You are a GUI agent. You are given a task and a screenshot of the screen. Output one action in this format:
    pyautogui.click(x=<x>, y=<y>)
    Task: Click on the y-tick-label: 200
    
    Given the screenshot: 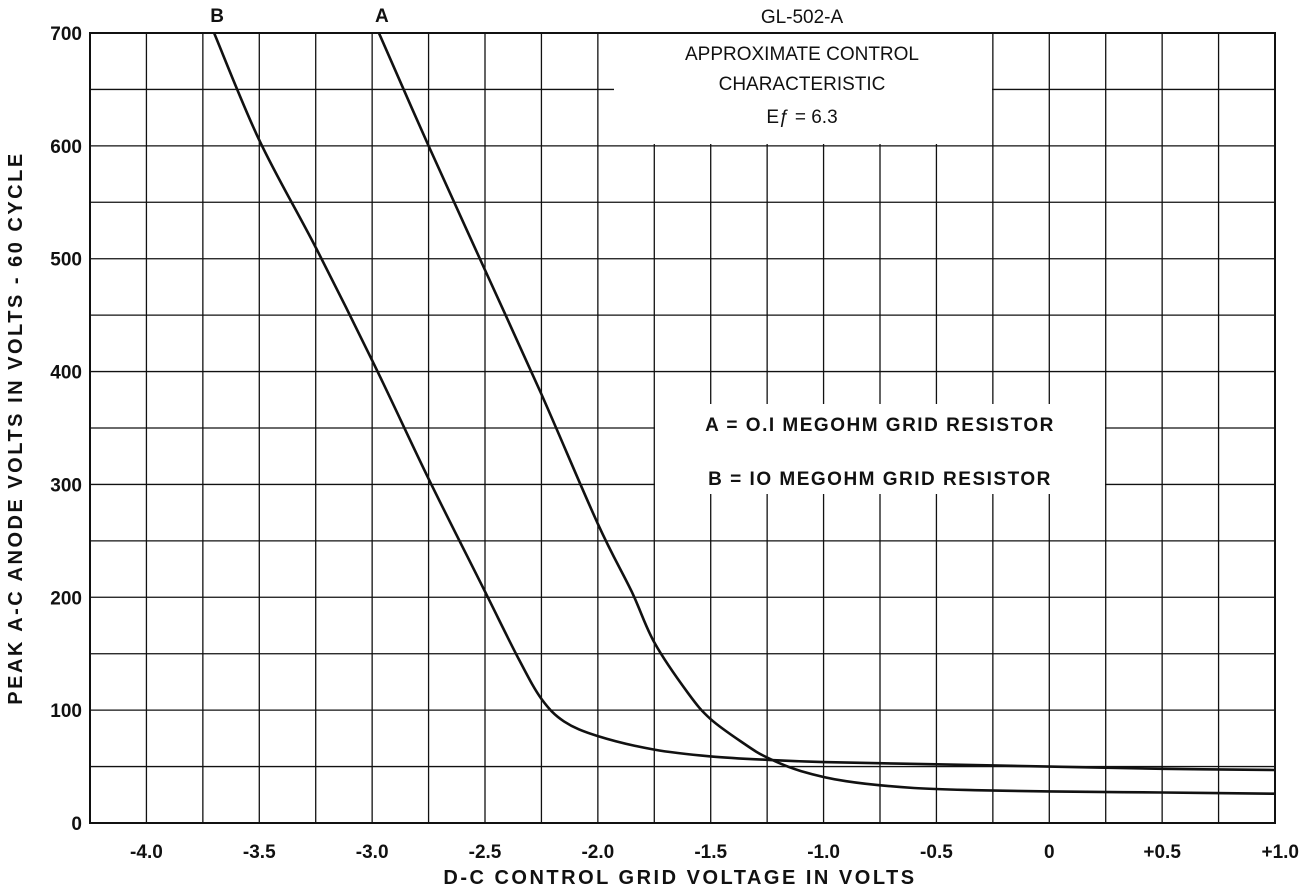 What is the action you would take?
    pyautogui.click(x=66, y=598)
    